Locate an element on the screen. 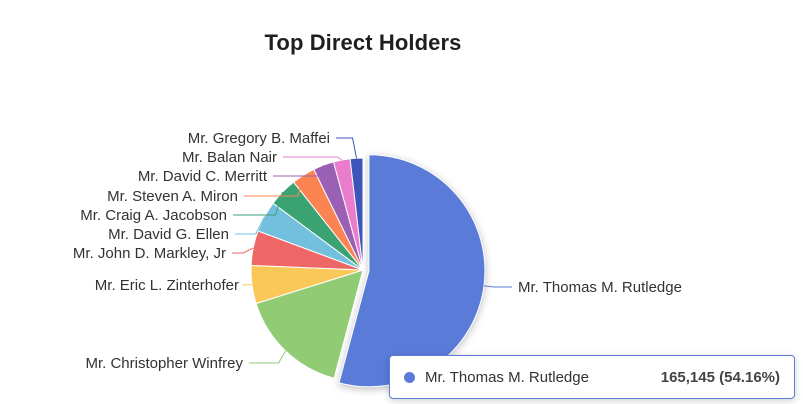 The image size is (803, 404). tooltip-series-dot is located at coordinates (409, 377).